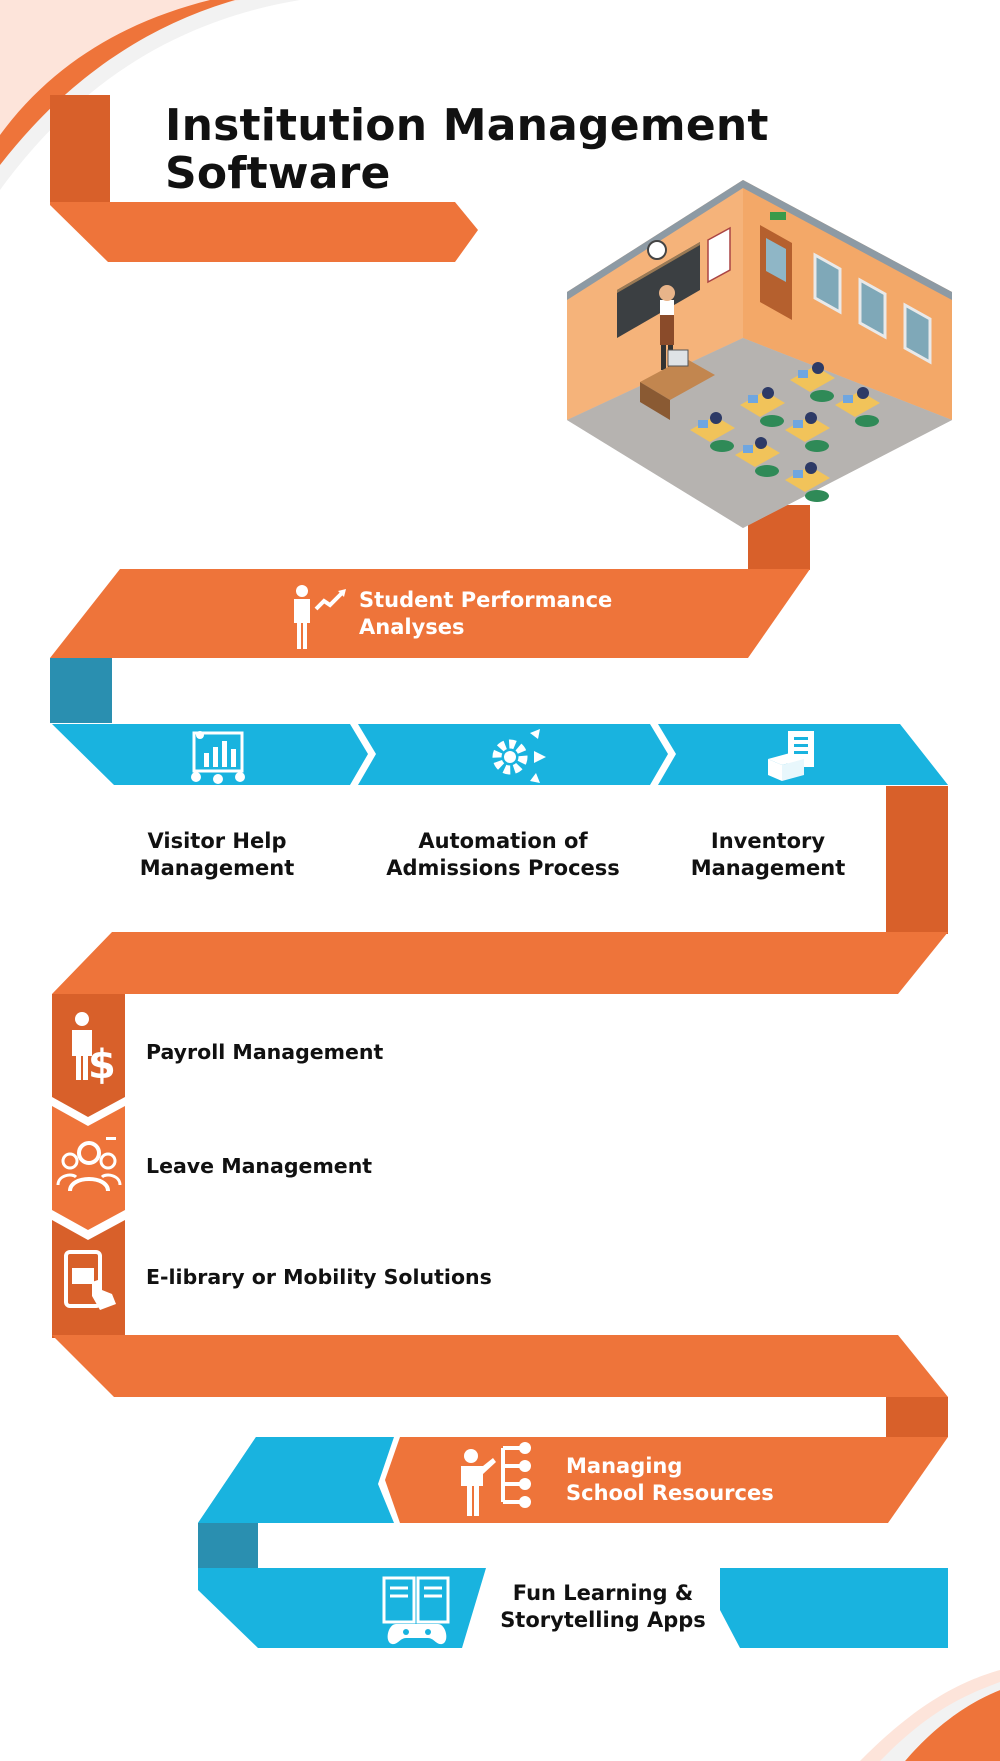 The height and width of the screenshot is (1761, 1000). I want to click on inventory-label: Inventory Management, so click(768, 854).